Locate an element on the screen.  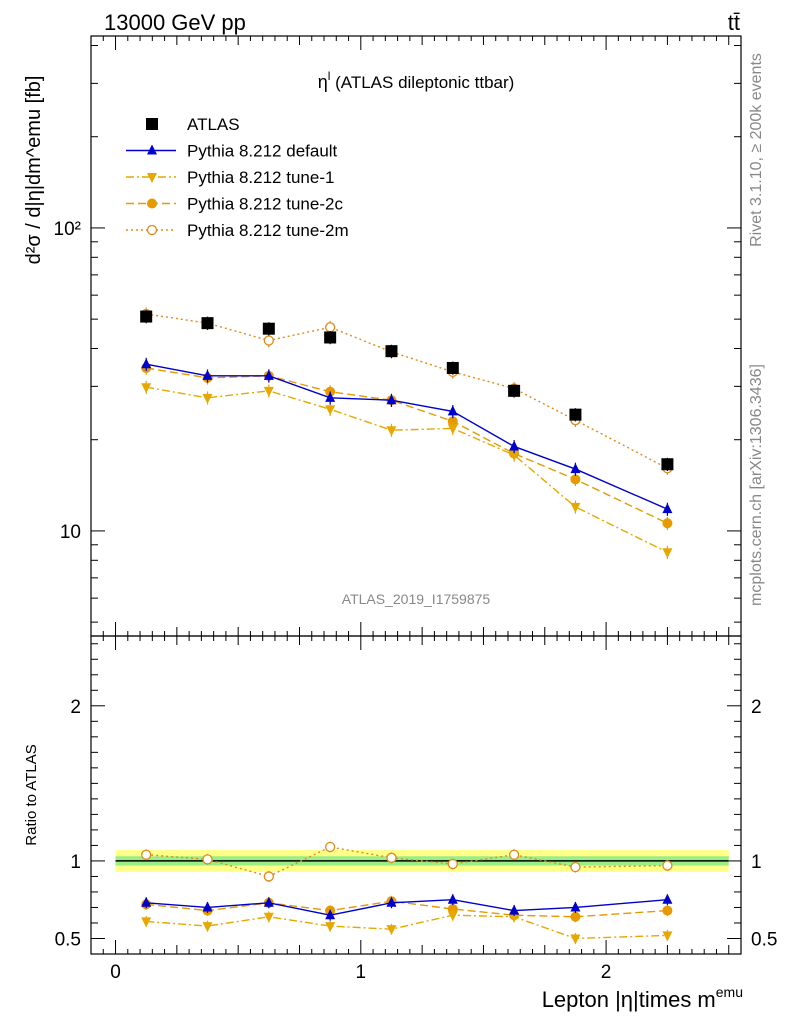
x-tick-label: 2 is located at coordinates (606, 972).